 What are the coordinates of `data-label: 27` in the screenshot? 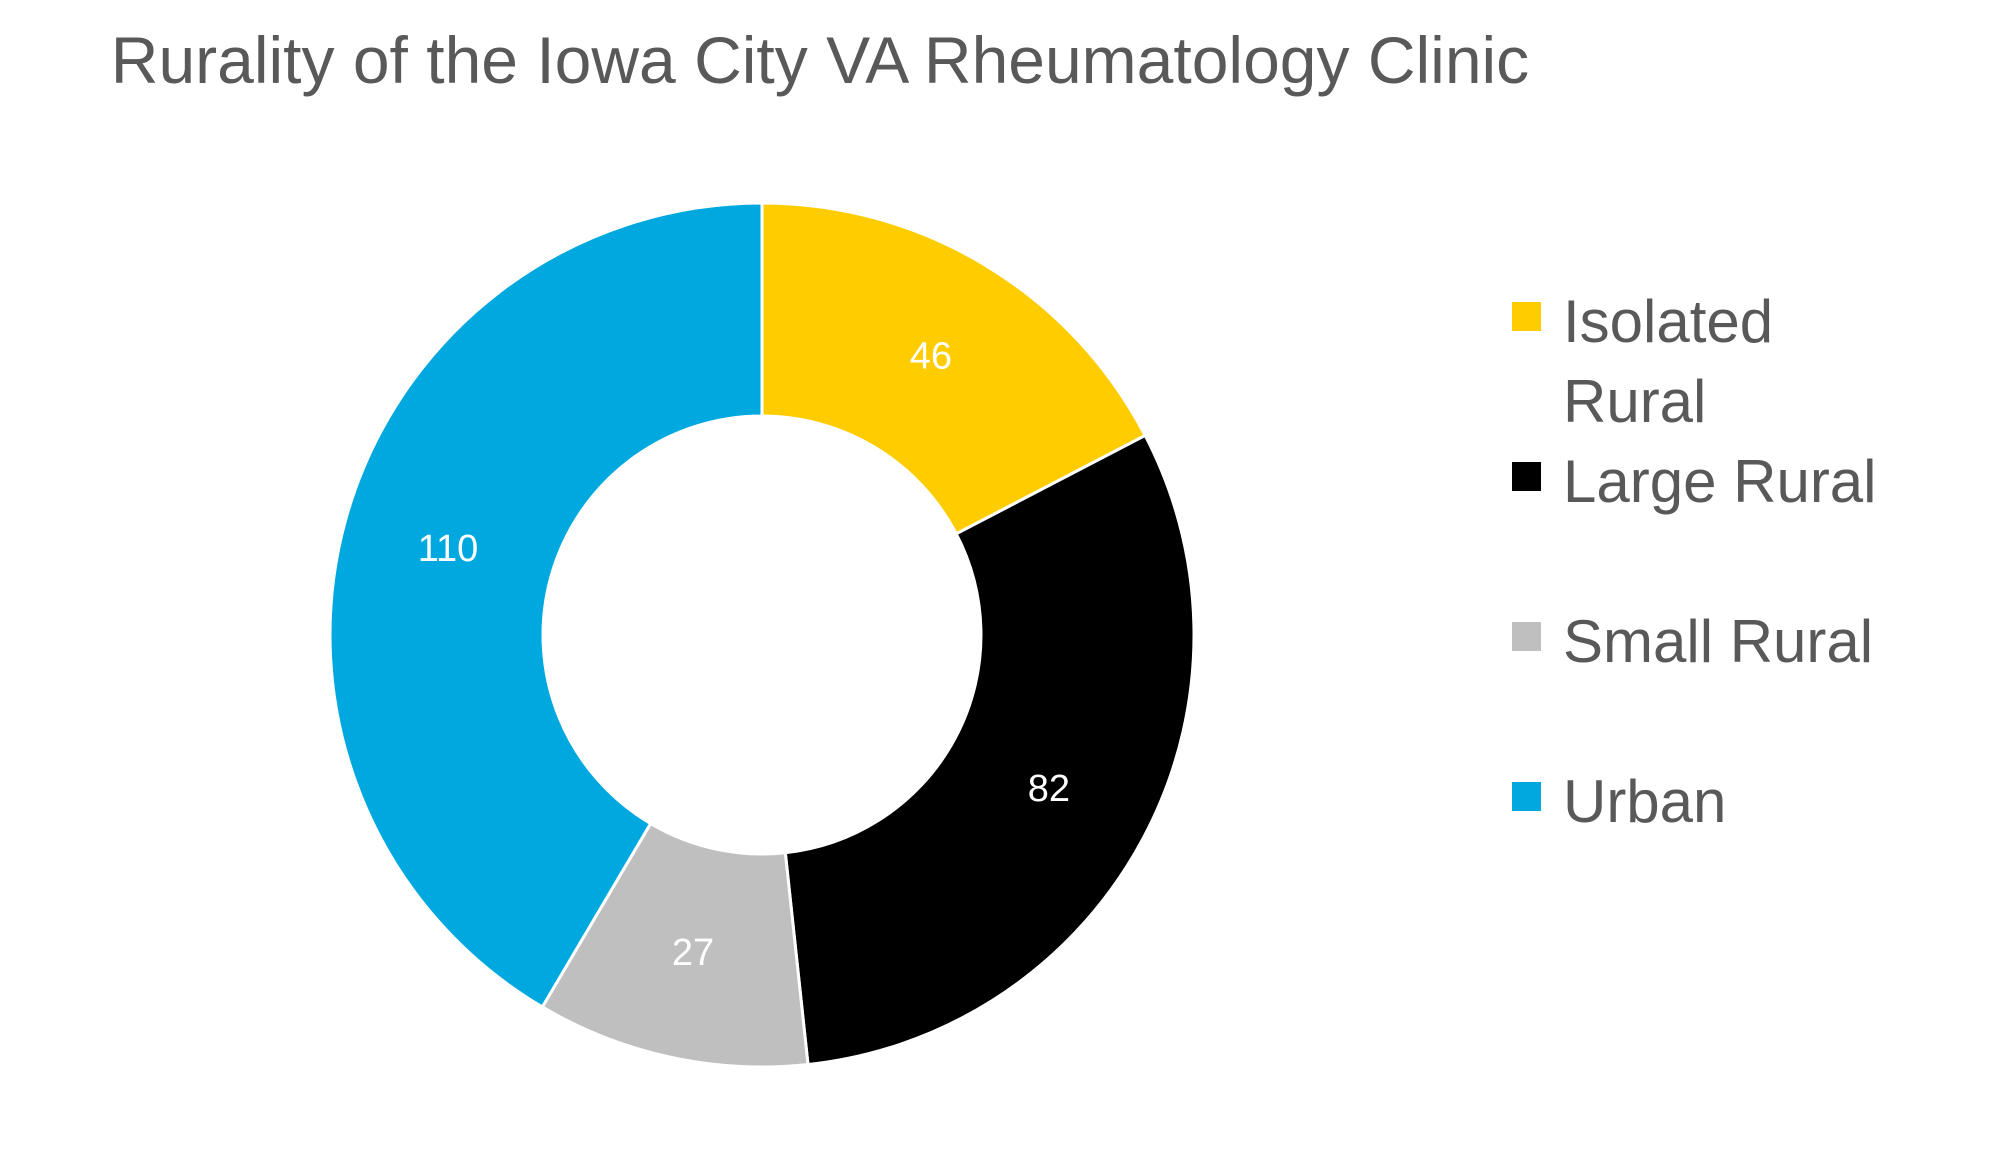 It's located at (693, 953).